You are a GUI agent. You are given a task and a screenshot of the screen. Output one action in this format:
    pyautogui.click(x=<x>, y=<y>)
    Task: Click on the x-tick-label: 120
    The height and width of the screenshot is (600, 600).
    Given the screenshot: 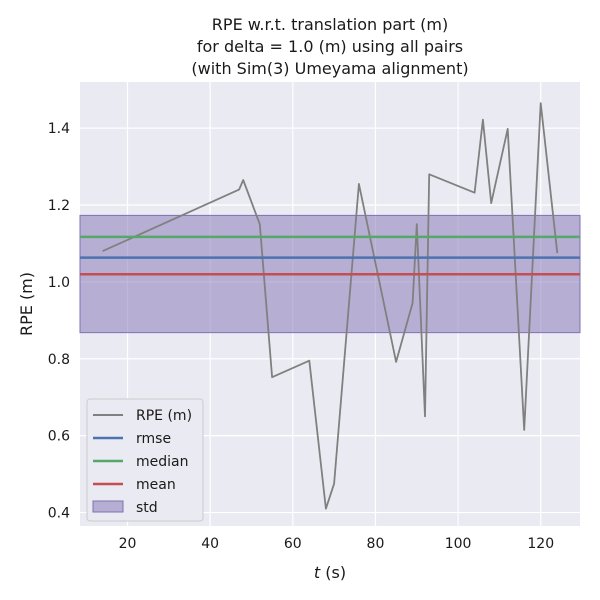 What is the action you would take?
    pyautogui.click(x=540, y=544)
    